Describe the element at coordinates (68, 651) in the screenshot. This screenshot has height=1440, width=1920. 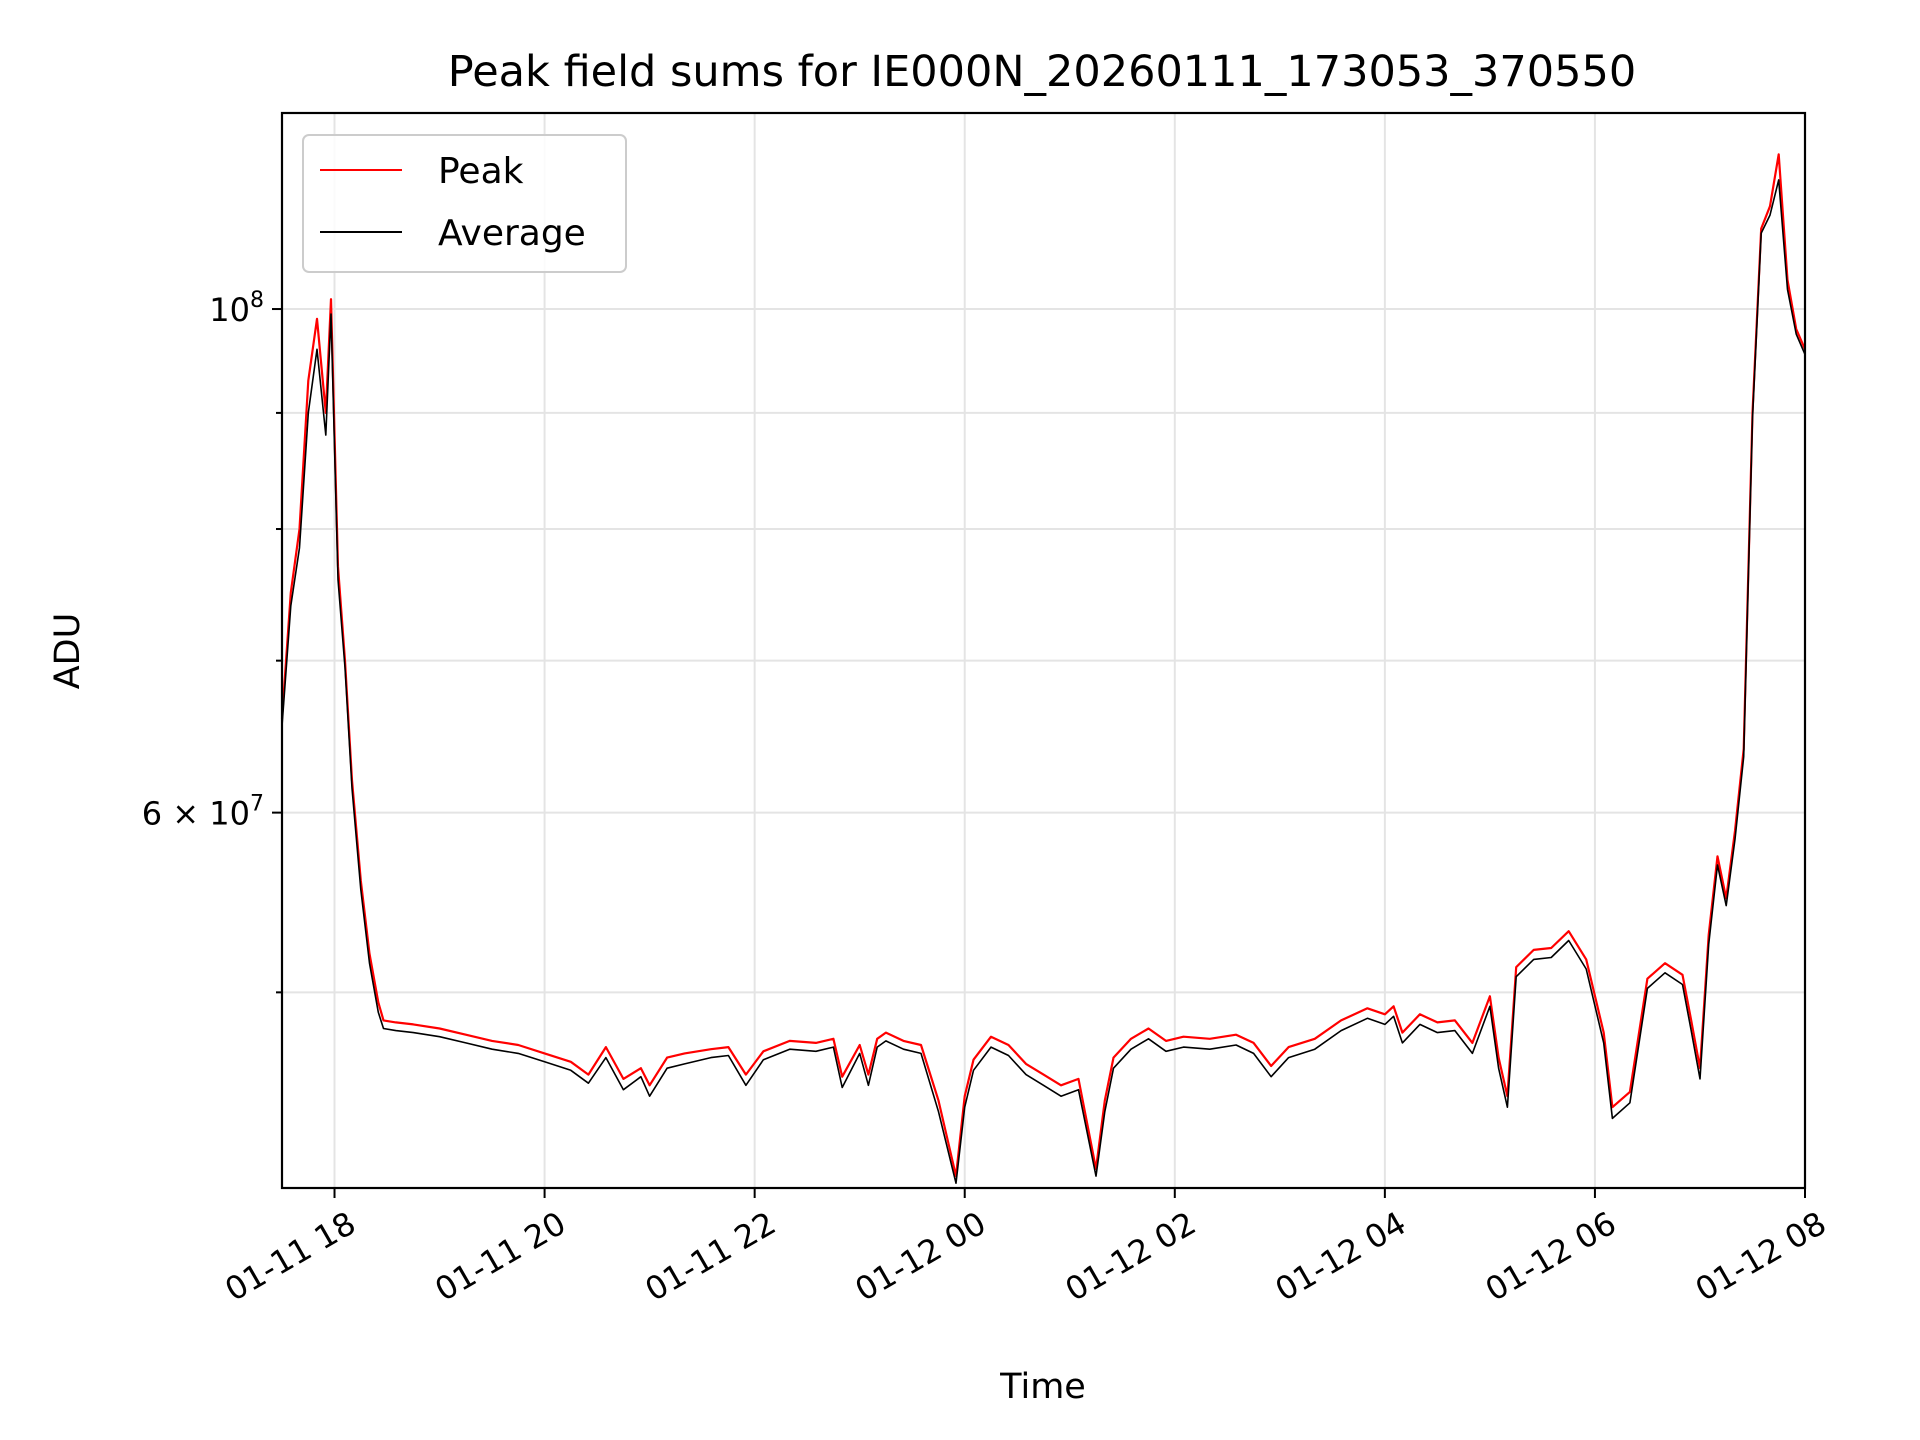
I see `y-axis-label: ADU` at that location.